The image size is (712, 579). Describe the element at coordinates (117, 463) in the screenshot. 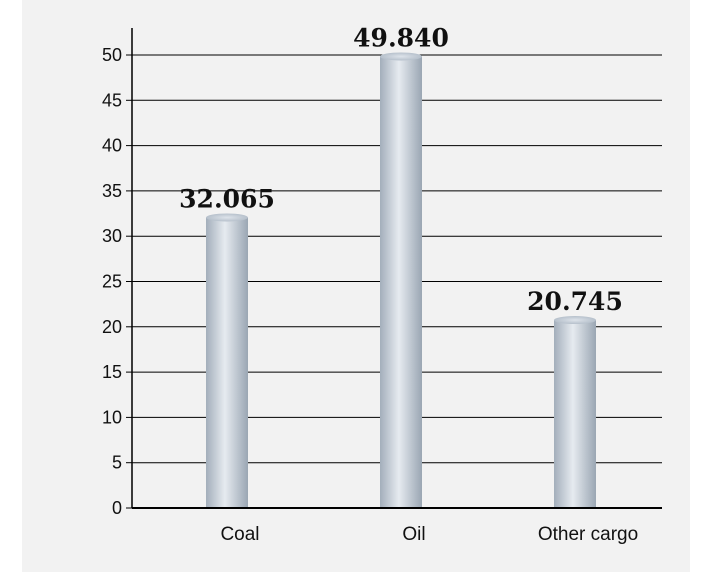

I see `y-tick-label: 5` at that location.